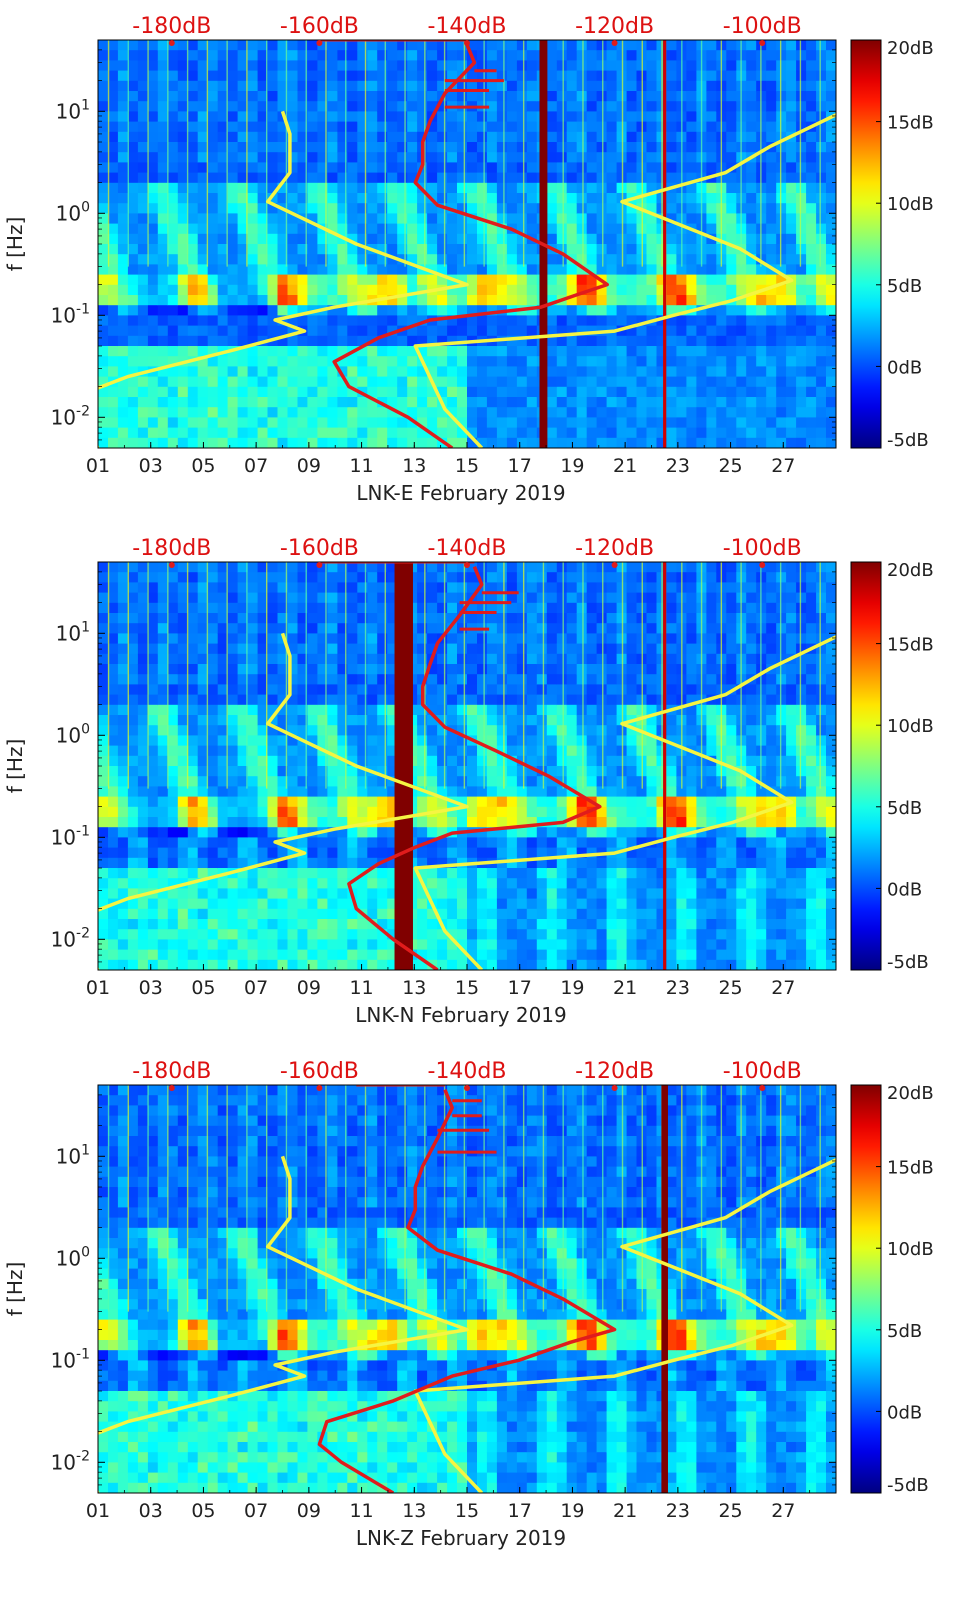  What do you see at coordinates (460, 493) in the screenshot?
I see `x-axis-label: LNK-E February 2019` at bounding box center [460, 493].